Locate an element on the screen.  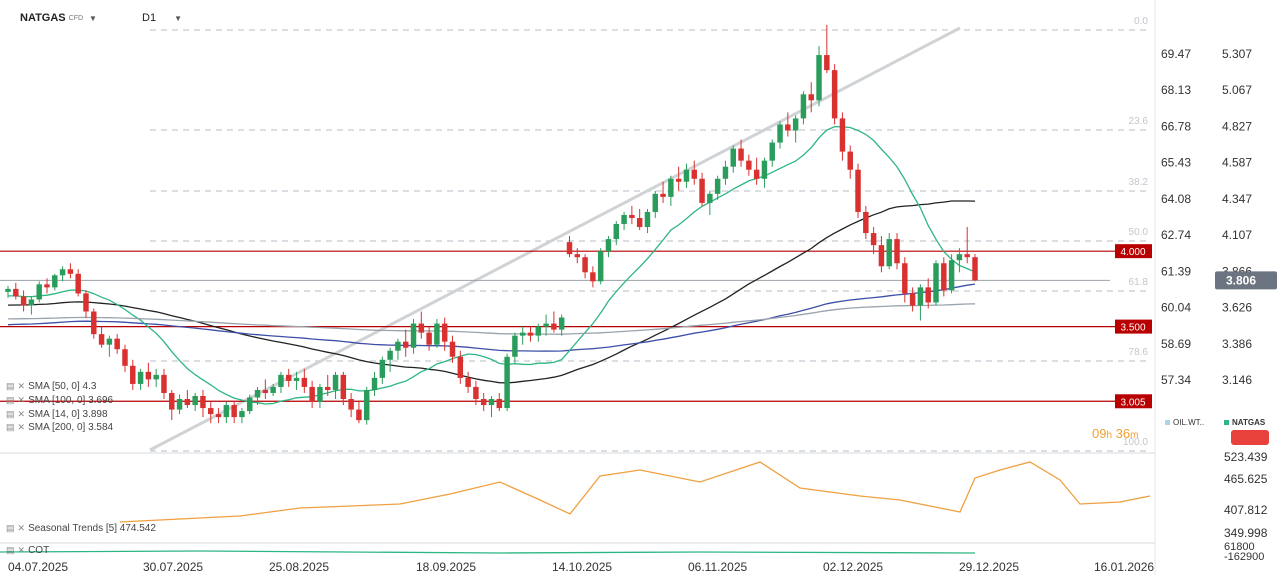
sma-14-legend: ▤ ✕ SMA [14, 0] 3.898 is located at coordinates (57, 414).